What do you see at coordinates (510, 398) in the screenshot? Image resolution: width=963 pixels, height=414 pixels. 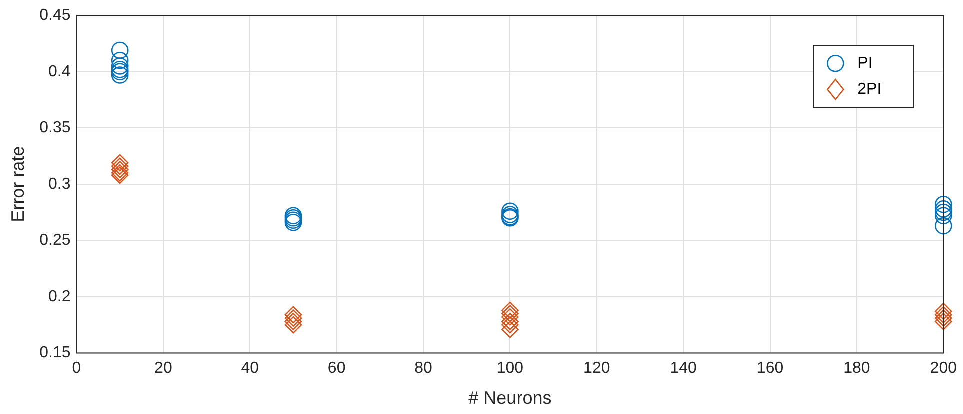 I see `x-axis-title: # Neurons` at bounding box center [510, 398].